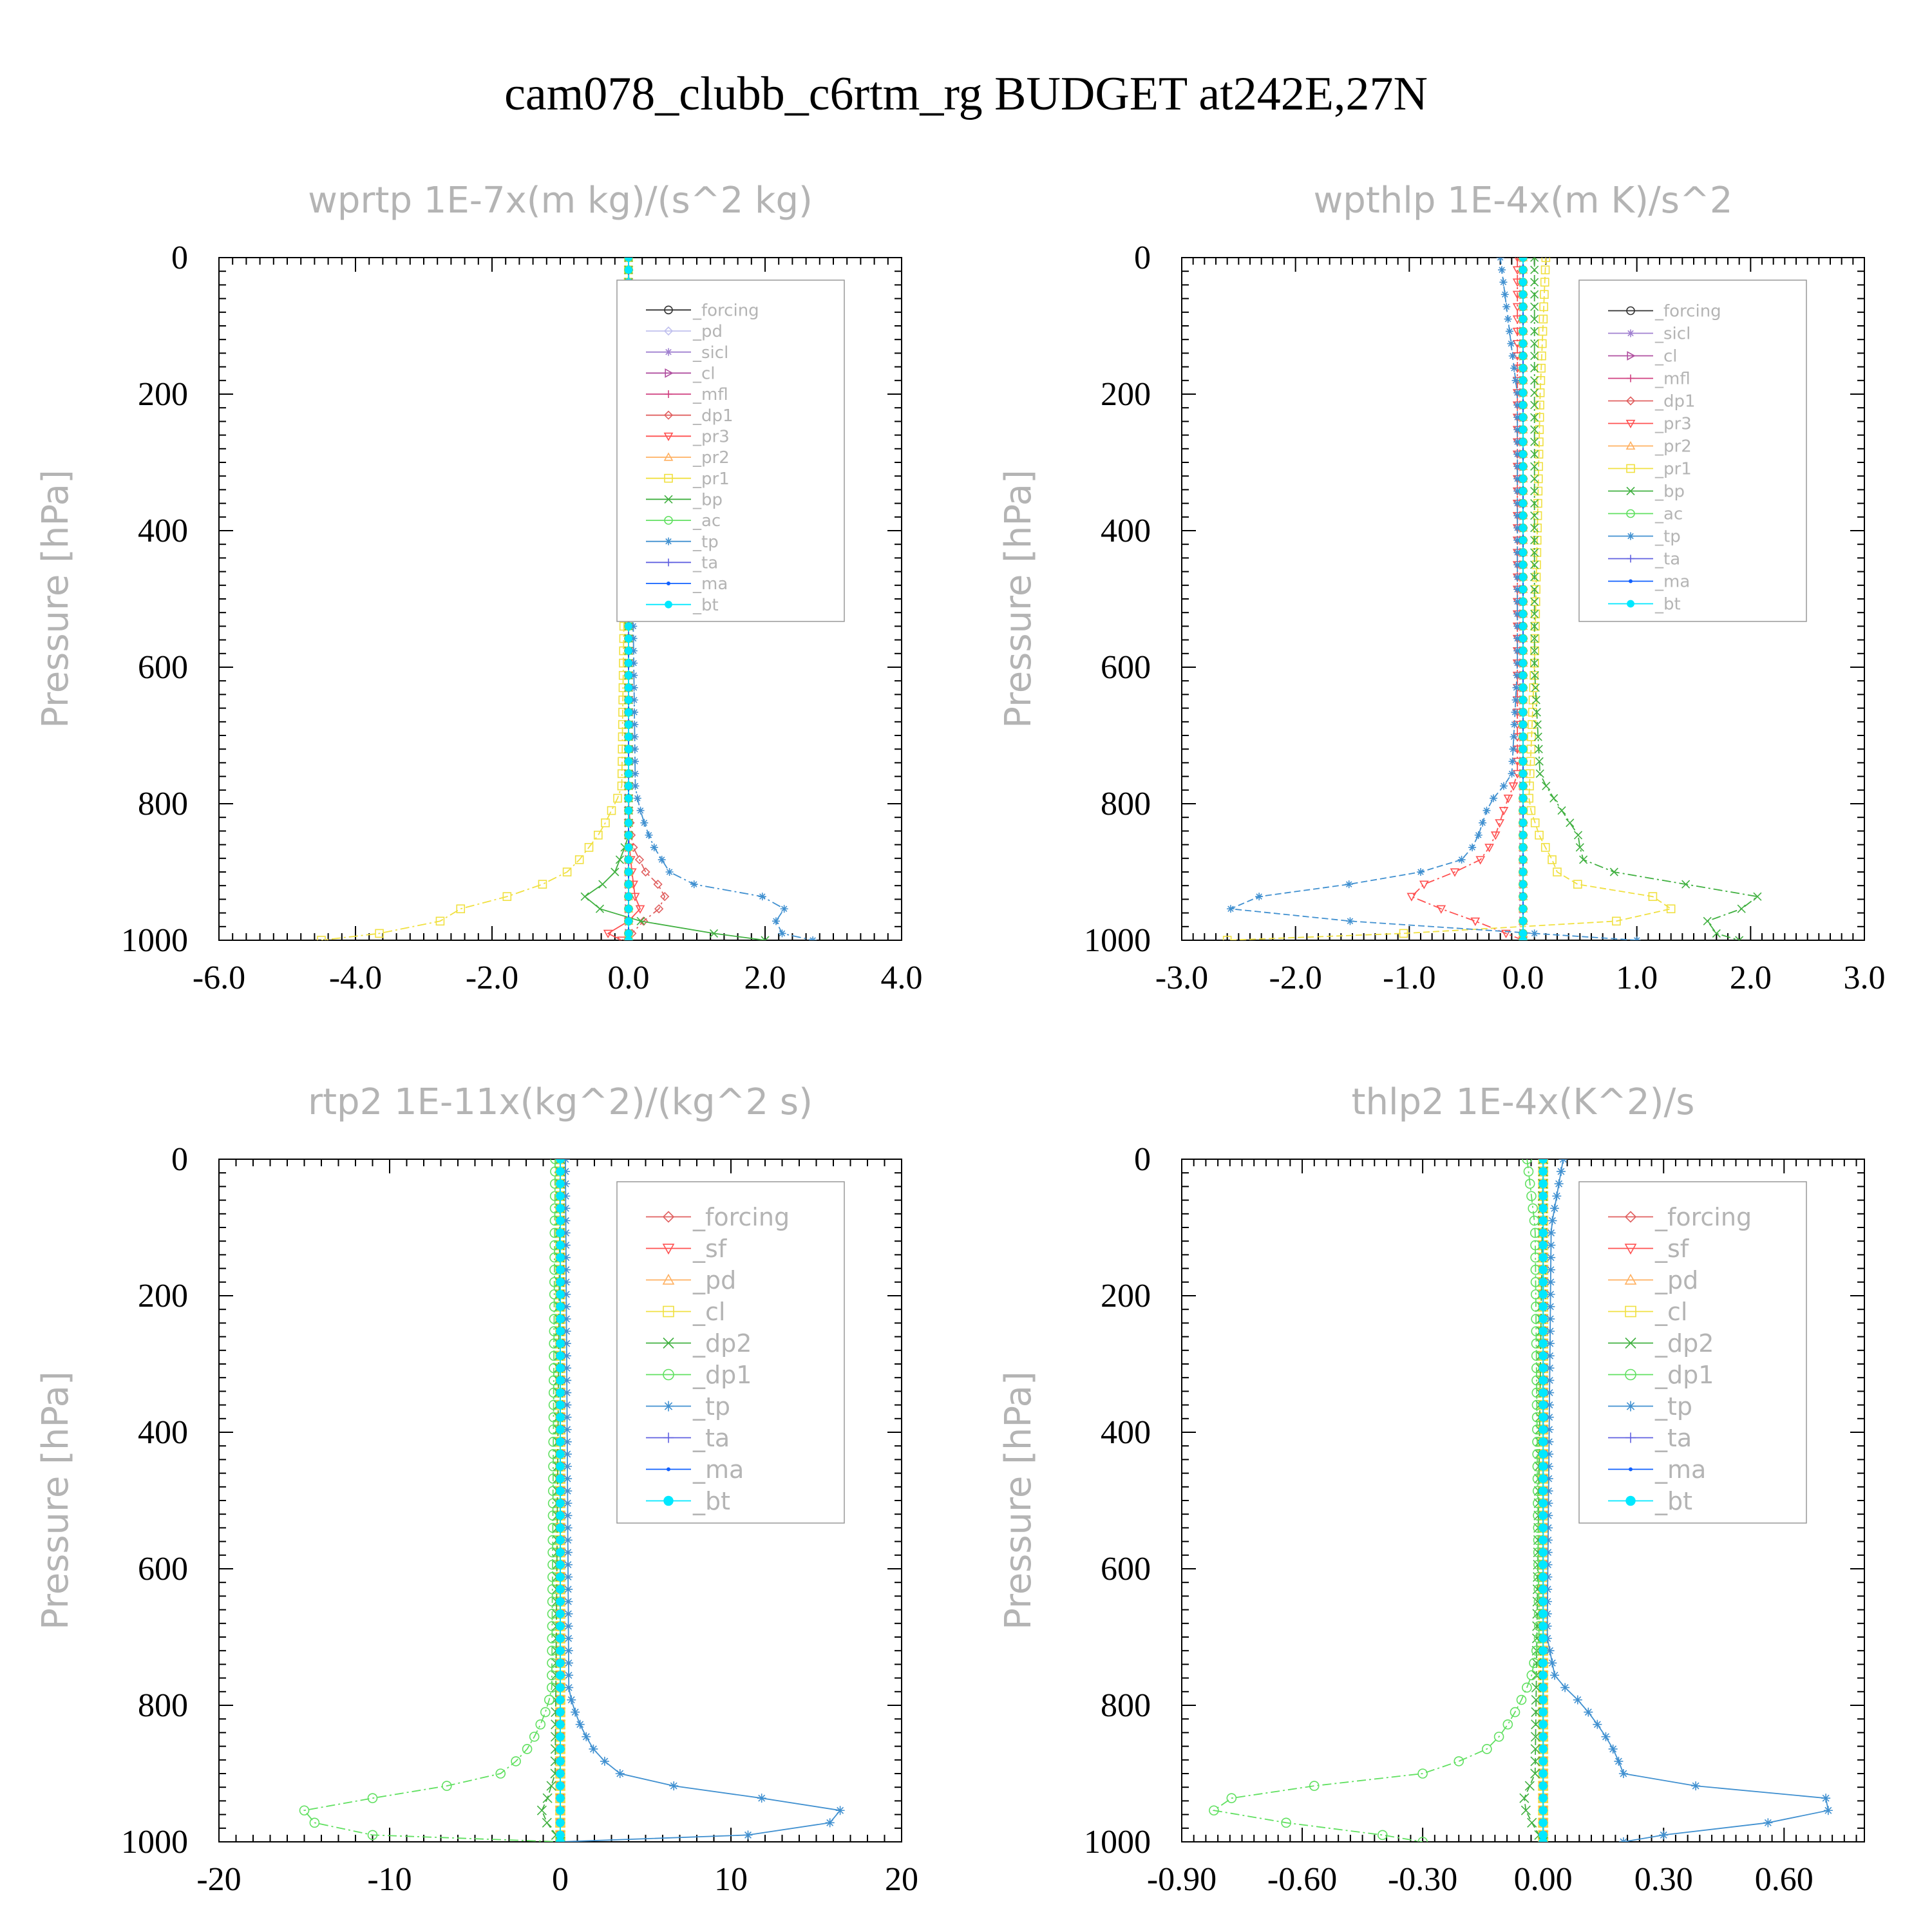 This screenshot has height=1932, width=1932. I want to click on legend-entry: _dp1, so click(699, 1375).